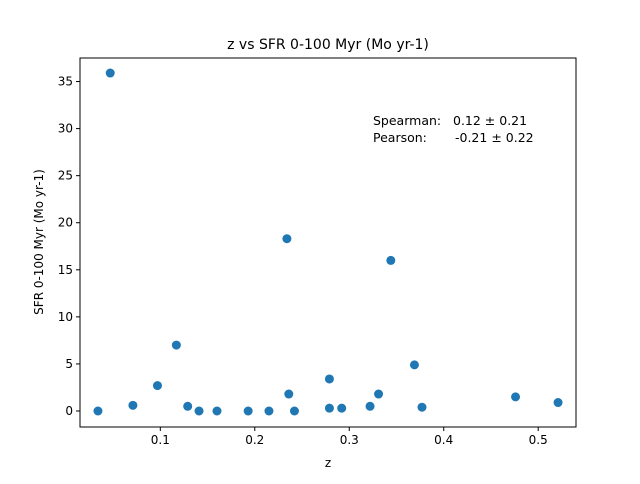  What do you see at coordinates (328, 463) in the screenshot?
I see `x-axis-label: z` at bounding box center [328, 463].